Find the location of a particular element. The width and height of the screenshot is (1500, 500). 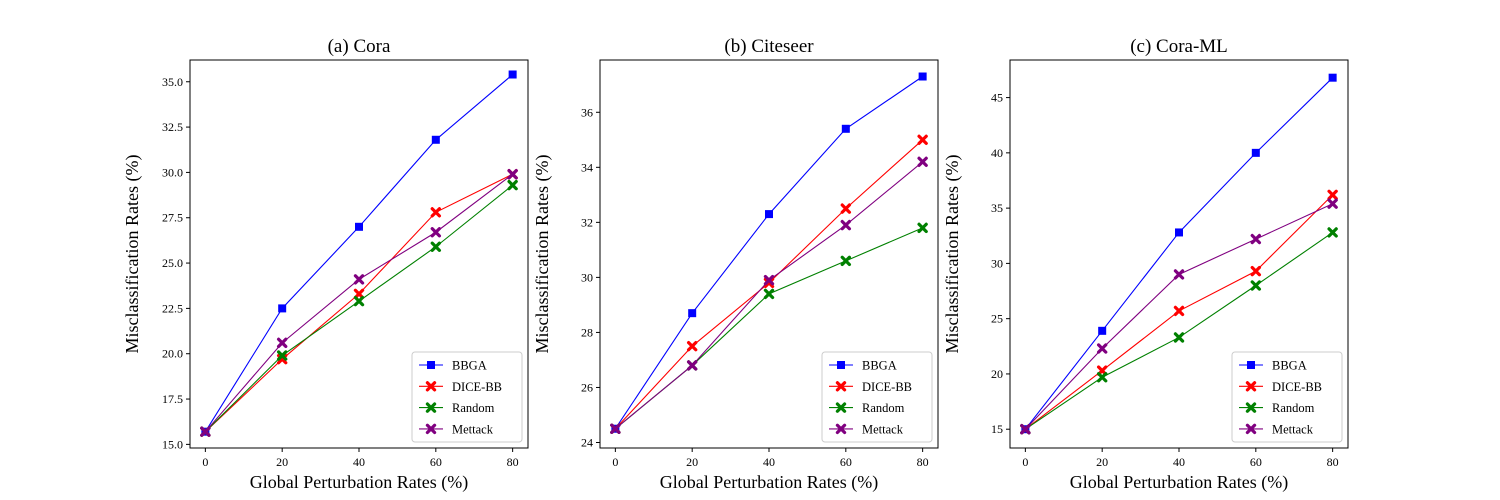

y-tick-label: 26 is located at coordinates (587, 387).